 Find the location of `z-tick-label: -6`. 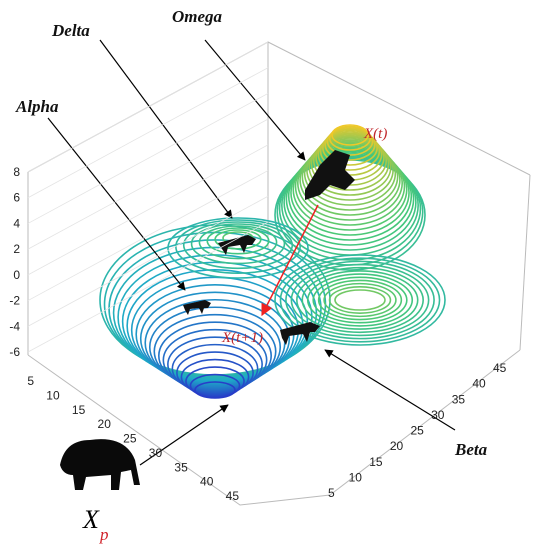

z-tick-label: -6 is located at coordinates (14, 352).